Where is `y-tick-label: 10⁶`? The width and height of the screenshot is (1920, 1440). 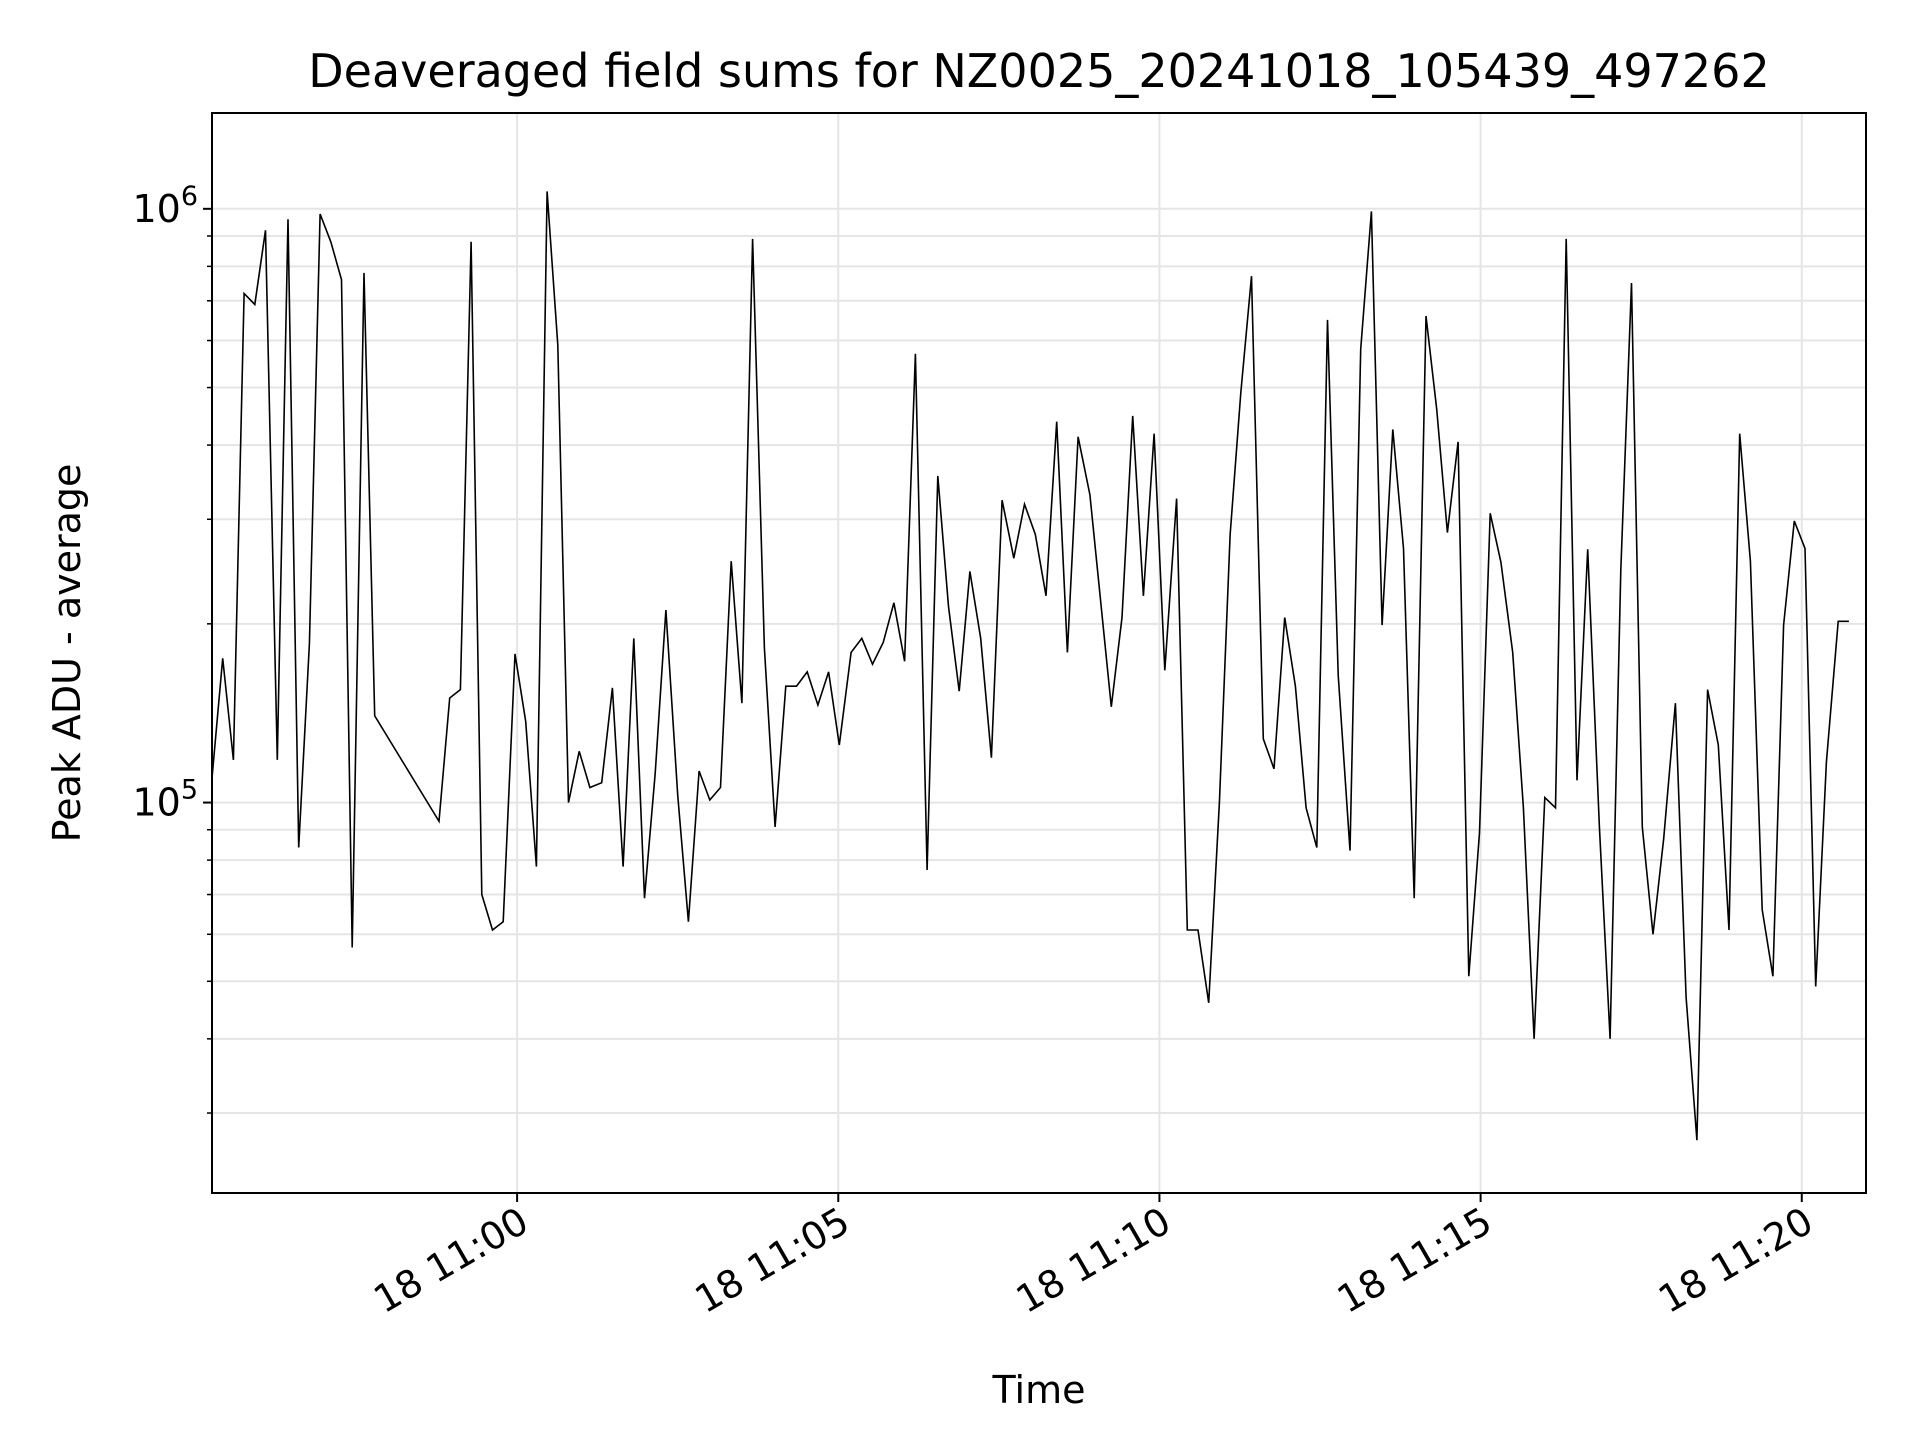
y-tick-label: 10⁶ is located at coordinates (165, 206).